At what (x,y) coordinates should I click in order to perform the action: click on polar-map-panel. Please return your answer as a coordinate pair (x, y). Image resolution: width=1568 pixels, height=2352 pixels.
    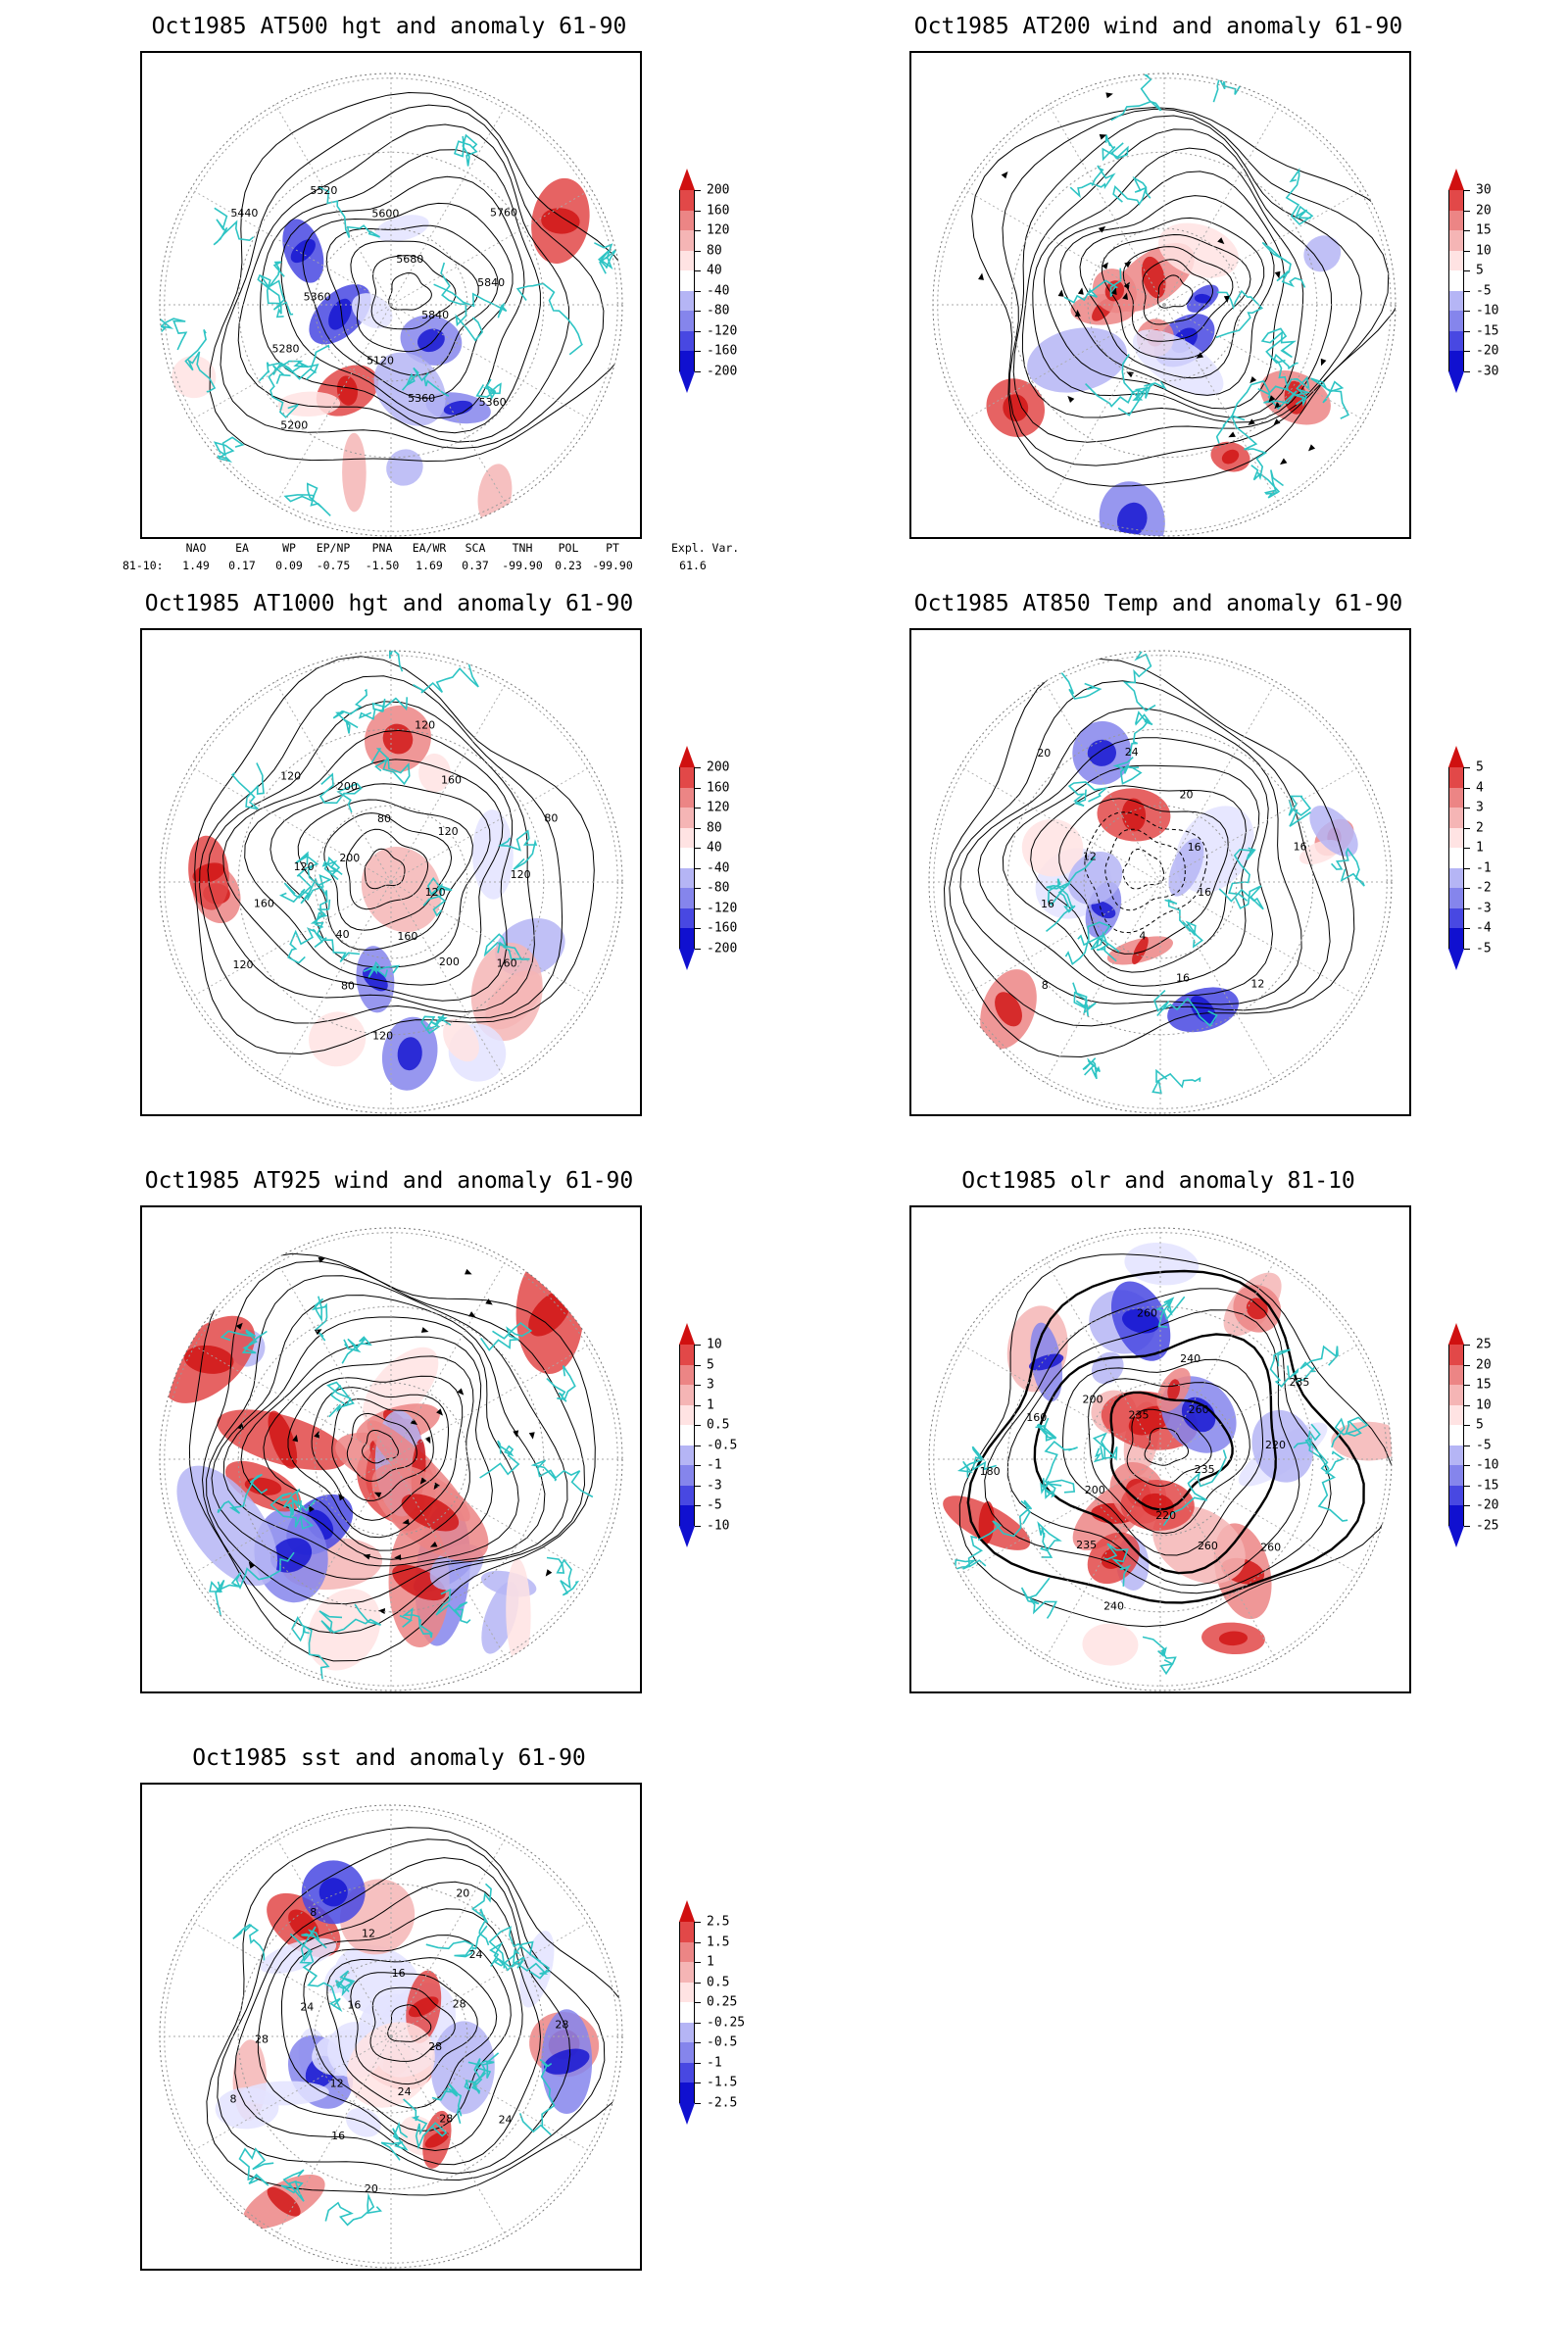
    Looking at the image, I should click on (1160, 295).